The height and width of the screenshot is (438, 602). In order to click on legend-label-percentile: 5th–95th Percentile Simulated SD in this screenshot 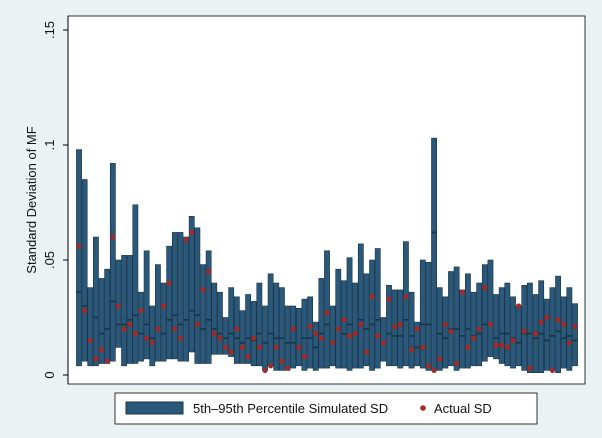, I will do `click(290, 408)`.